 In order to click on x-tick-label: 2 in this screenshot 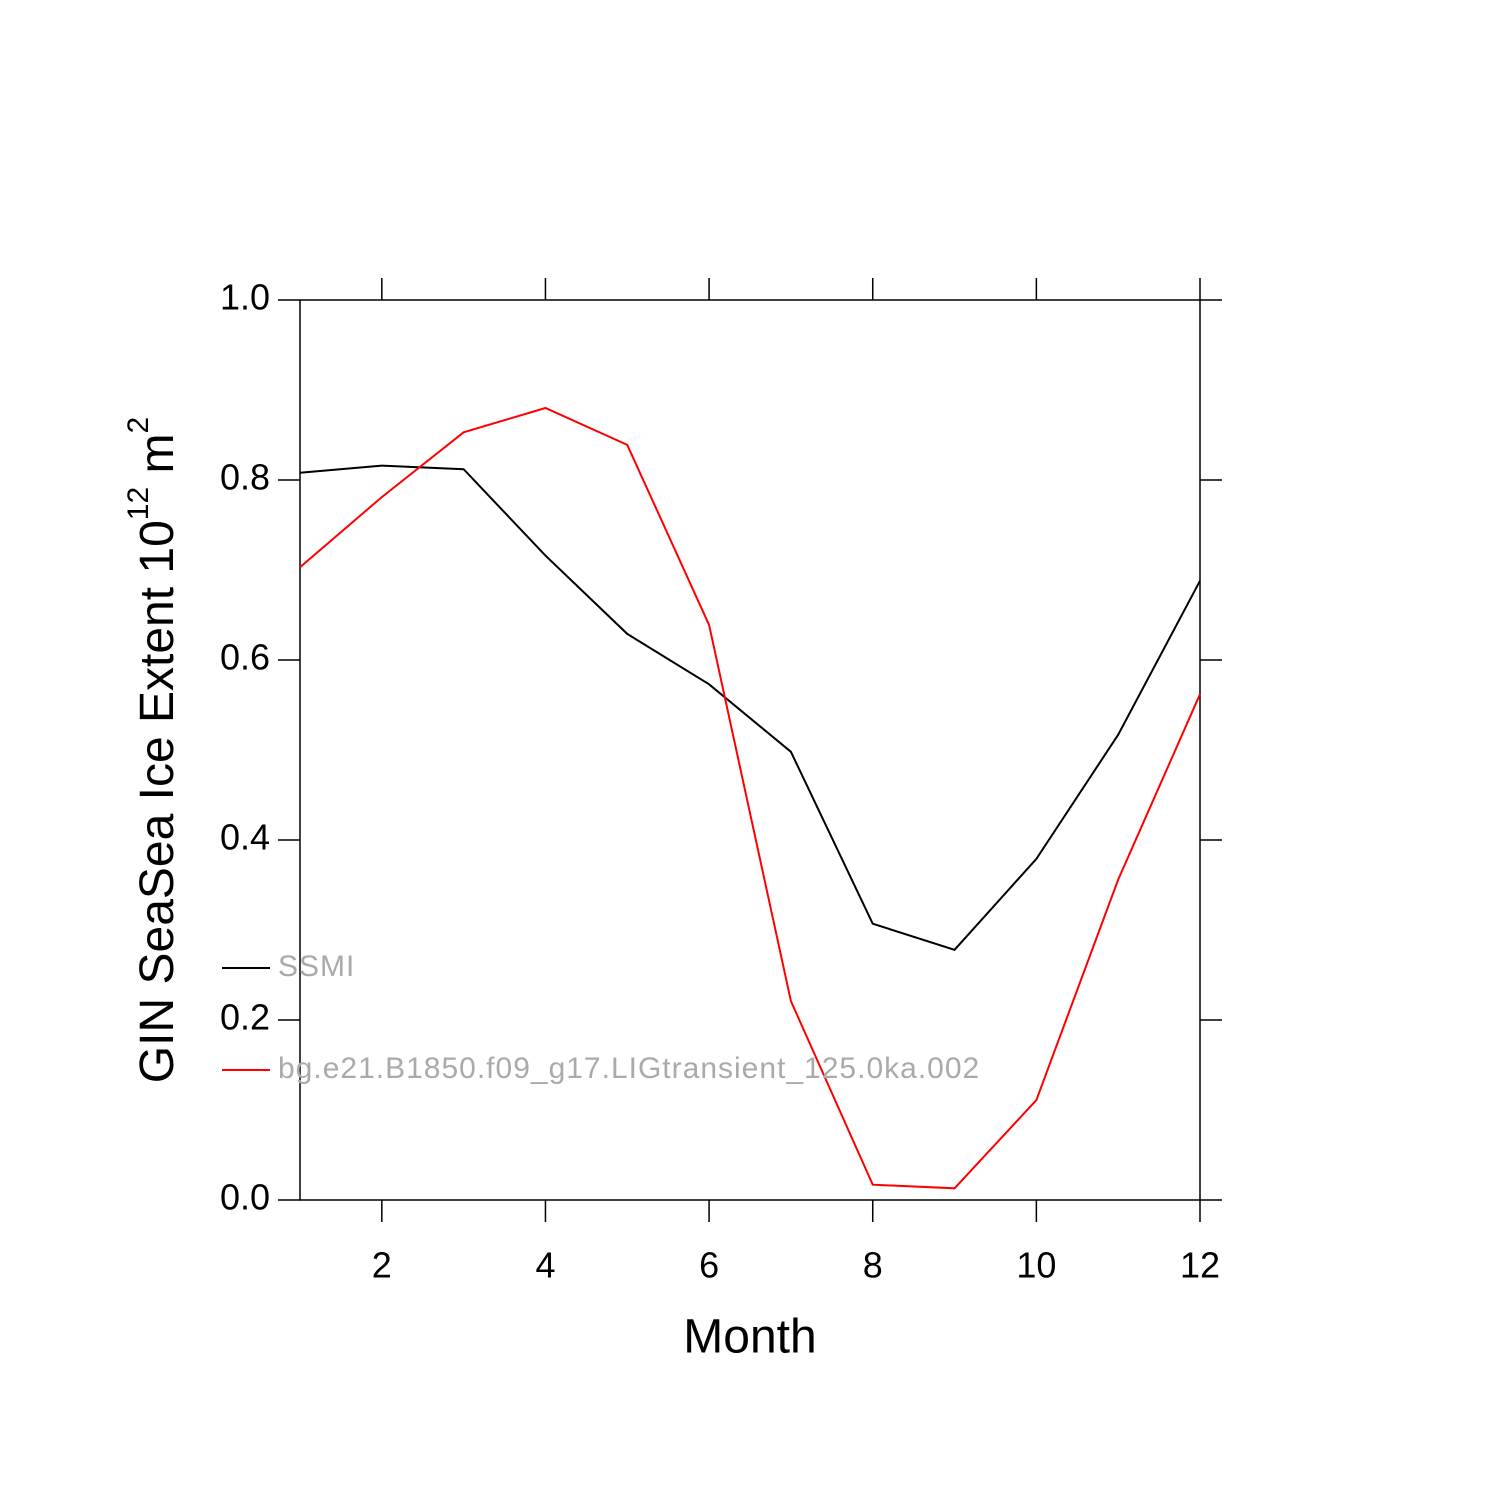, I will do `click(382, 1265)`.